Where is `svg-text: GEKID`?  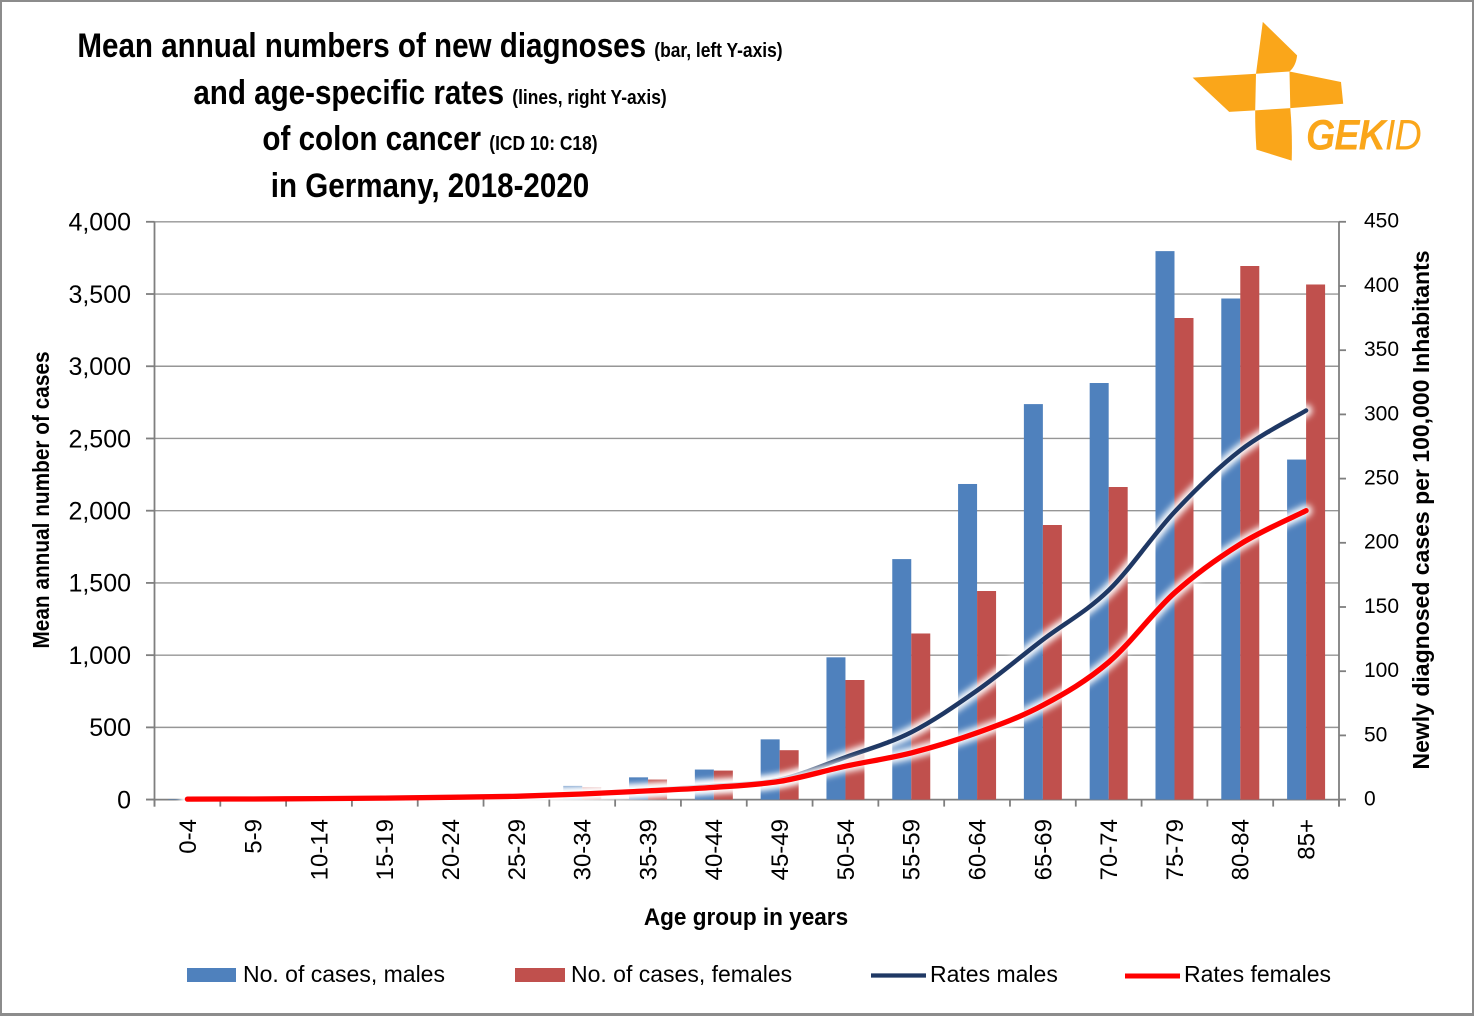
svg-text: GEKID is located at coordinates (1363, 134).